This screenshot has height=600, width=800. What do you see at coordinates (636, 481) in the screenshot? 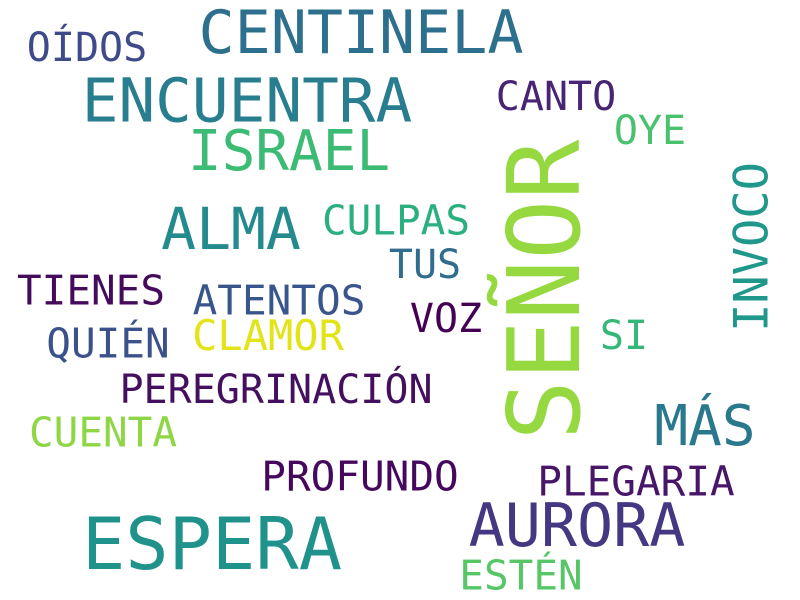
I see `word-plegaria: PLEGARIA` at bounding box center [636, 481].